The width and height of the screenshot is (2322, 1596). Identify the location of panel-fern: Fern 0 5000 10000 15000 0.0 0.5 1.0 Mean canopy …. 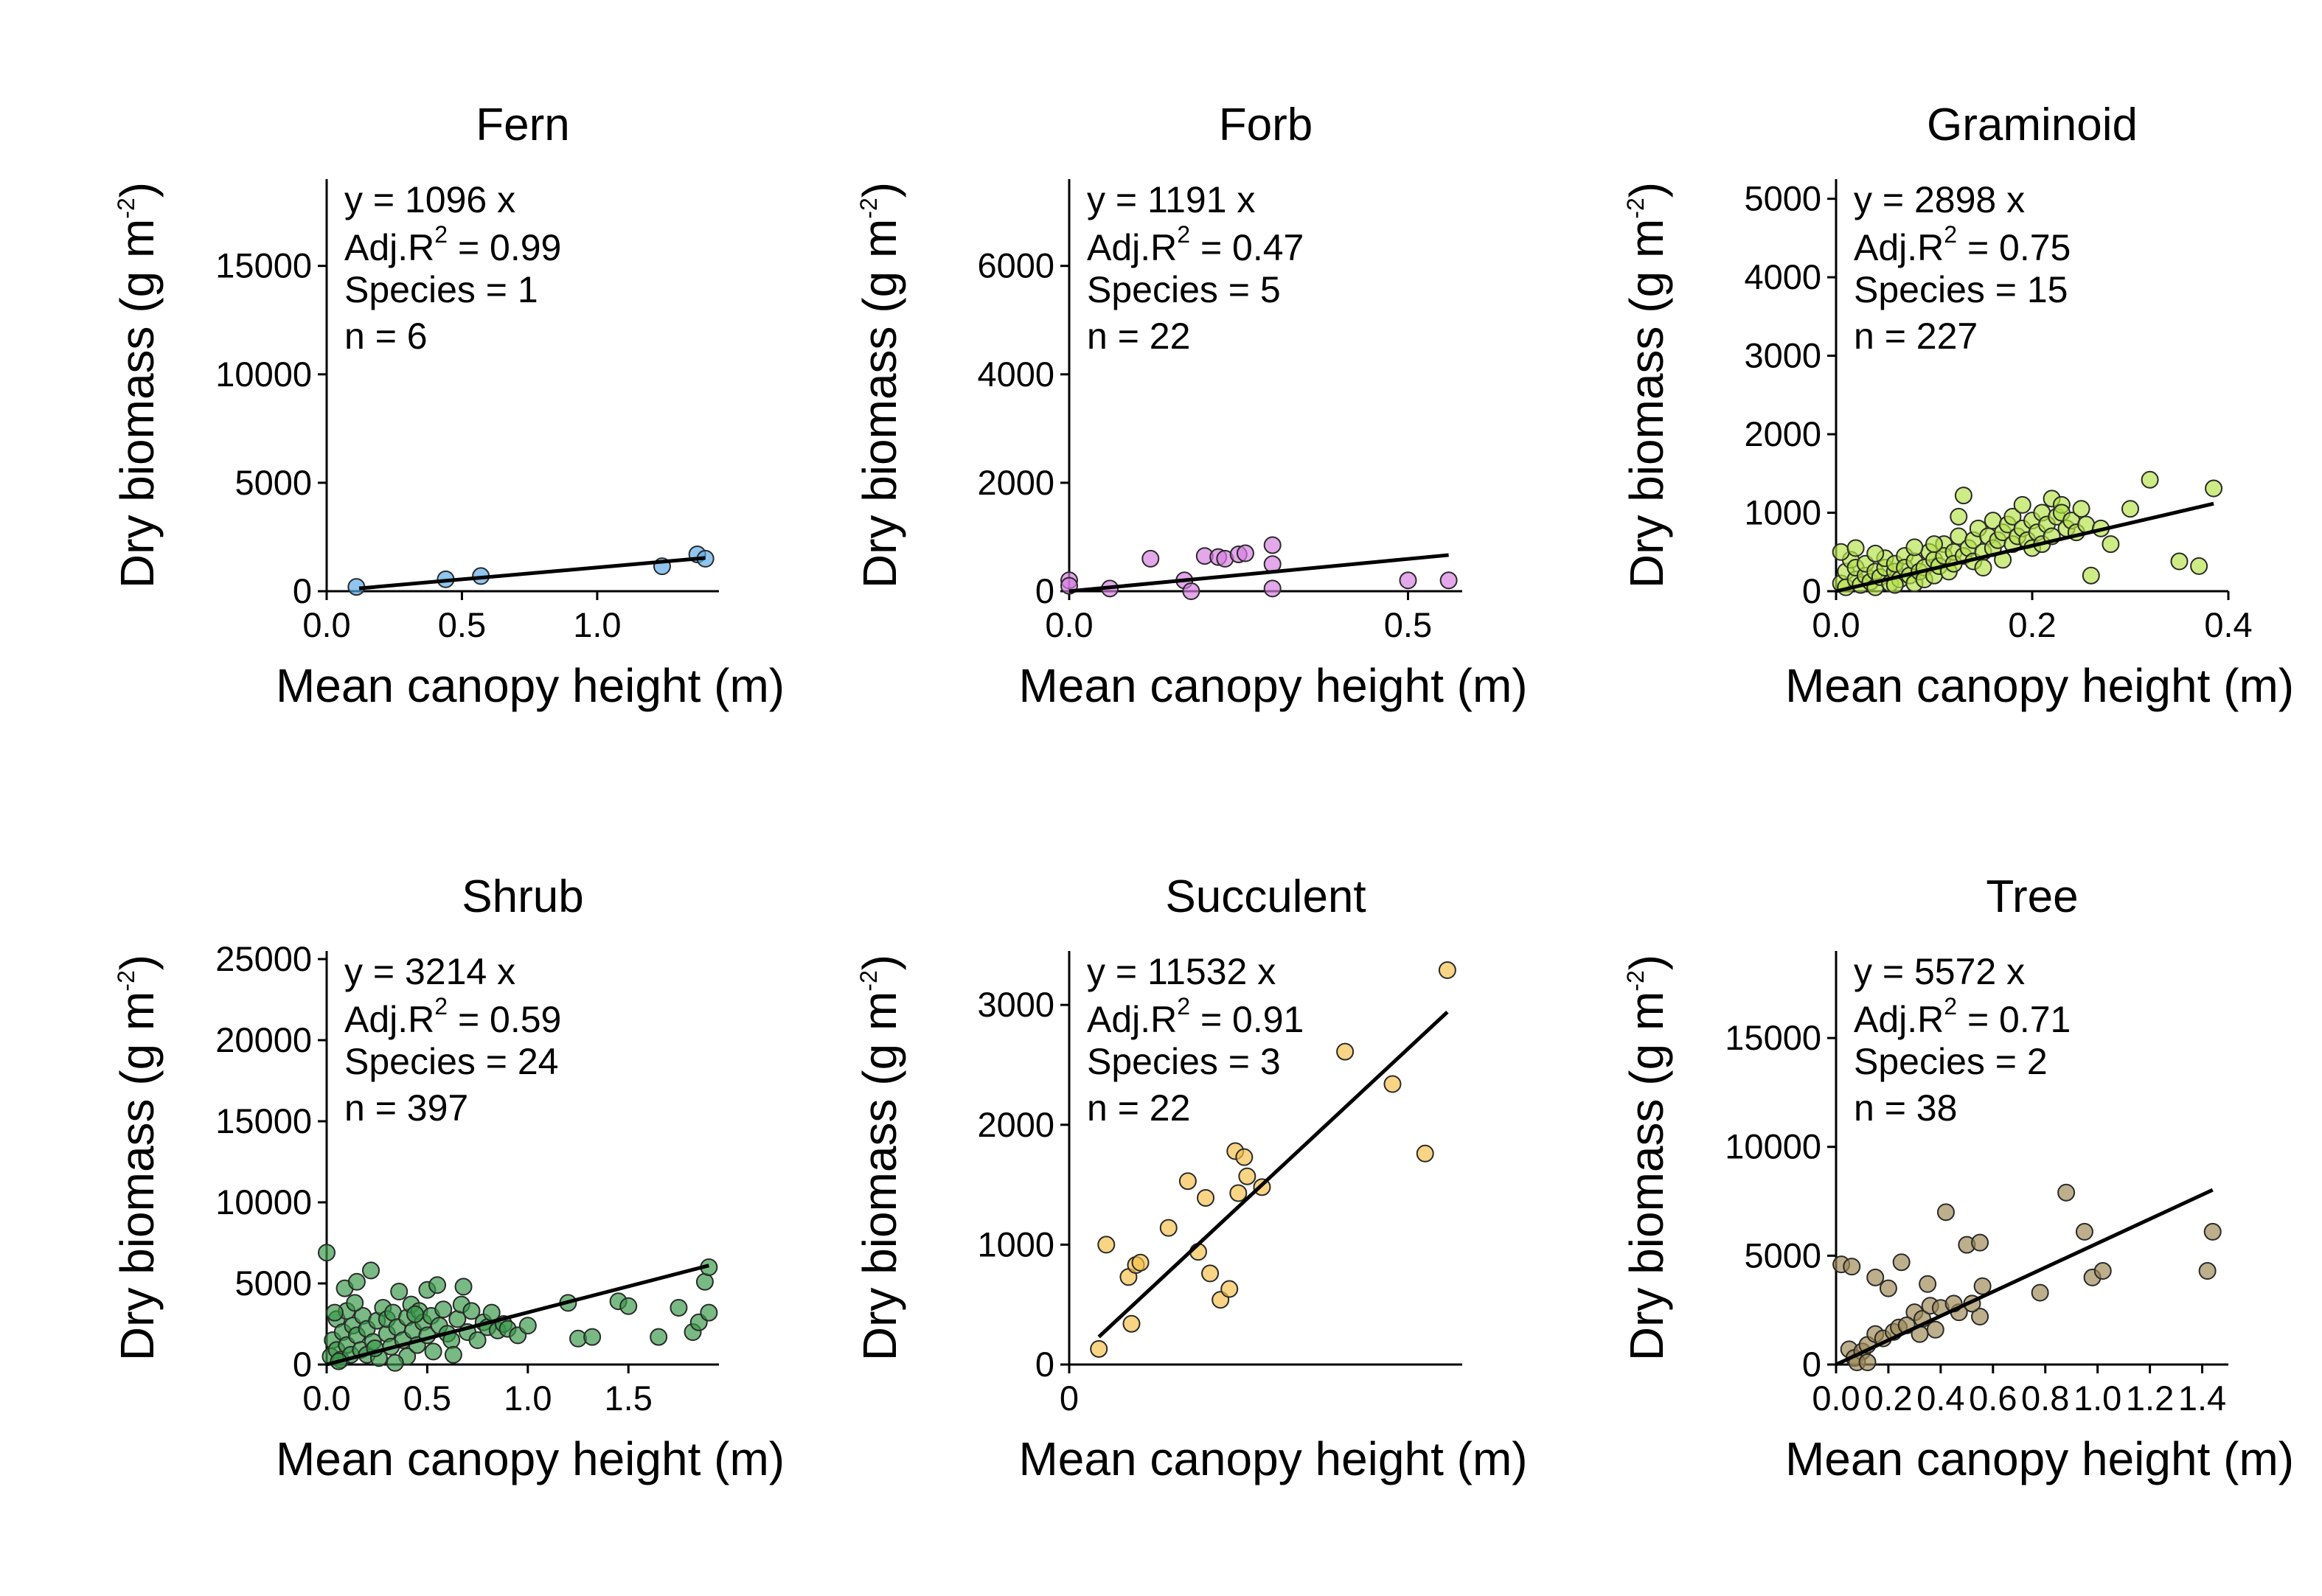
(448, 406).